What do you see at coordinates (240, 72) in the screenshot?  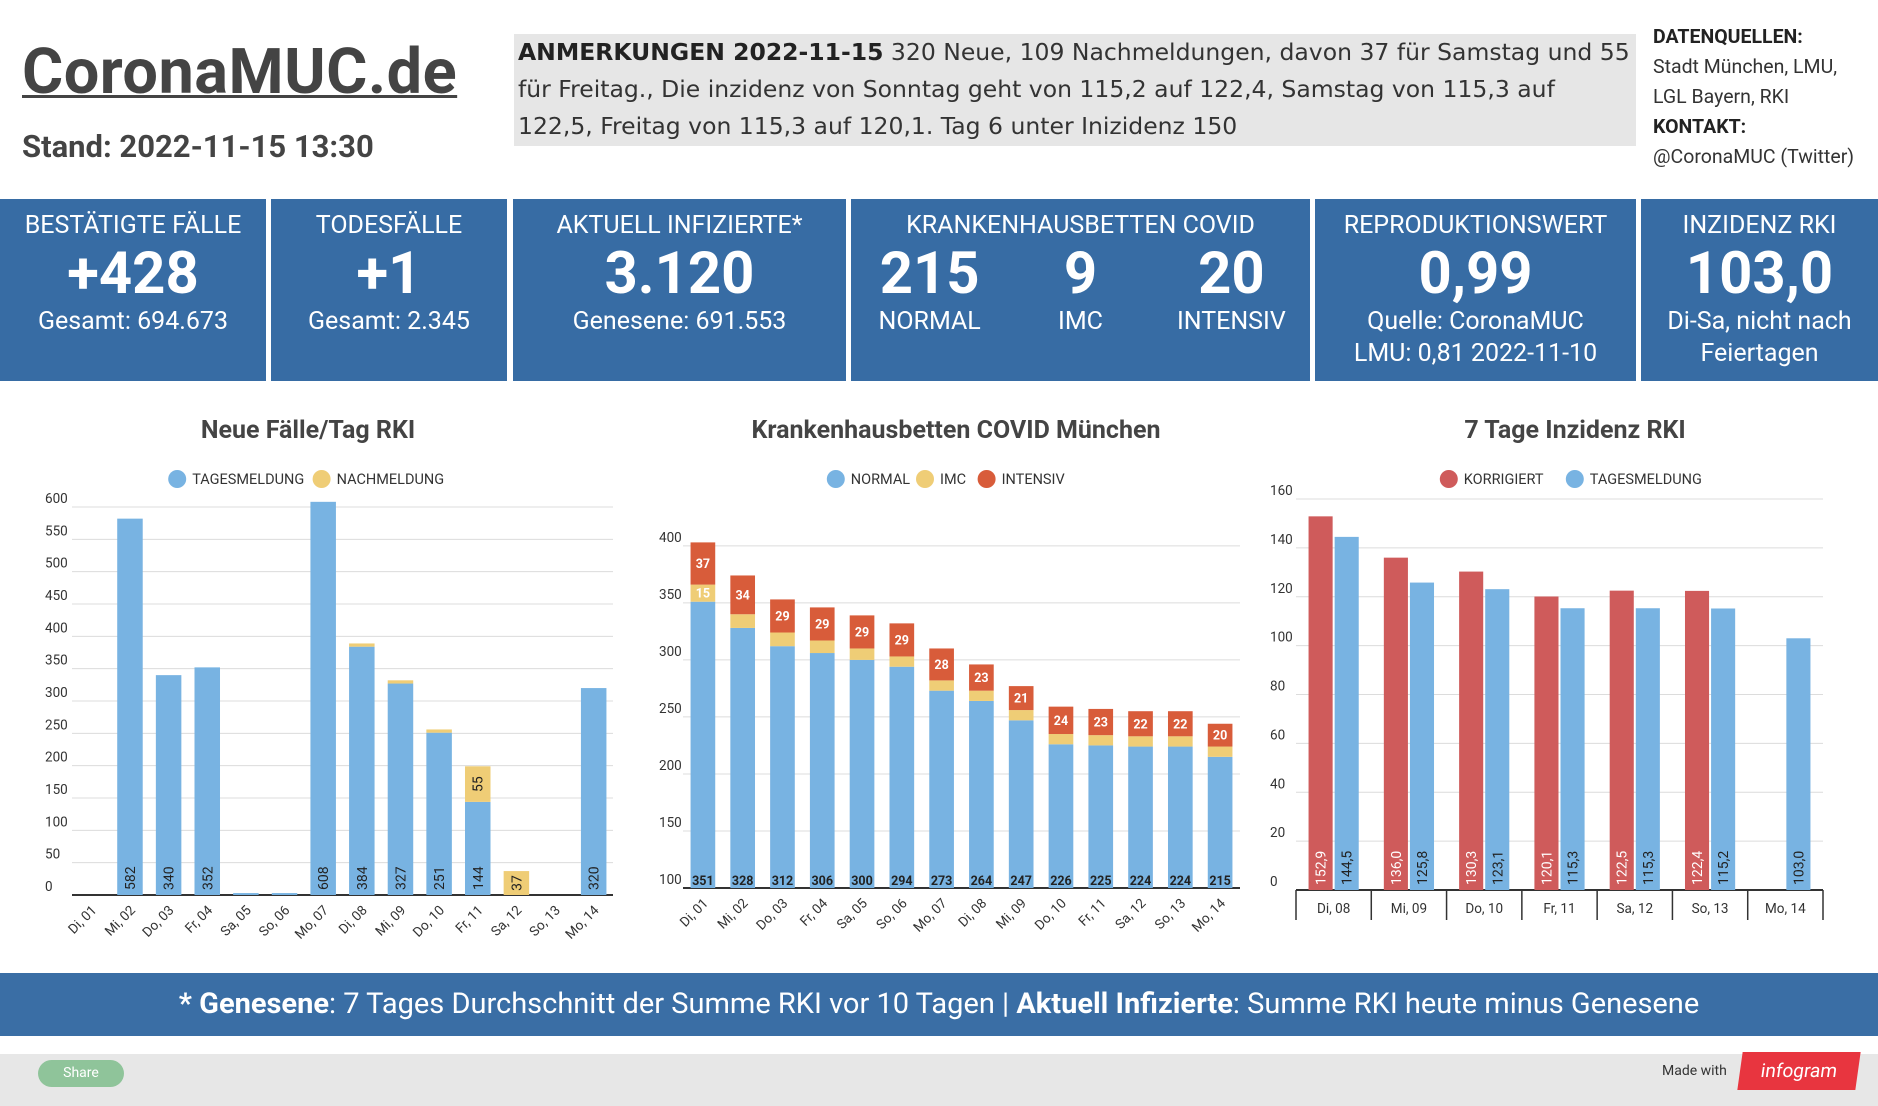 I see `site-title: CoronaMUC.de` at bounding box center [240, 72].